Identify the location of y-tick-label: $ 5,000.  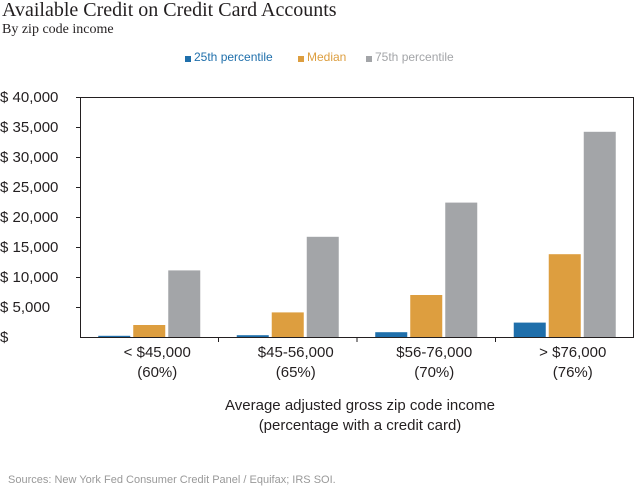
(25, 307).